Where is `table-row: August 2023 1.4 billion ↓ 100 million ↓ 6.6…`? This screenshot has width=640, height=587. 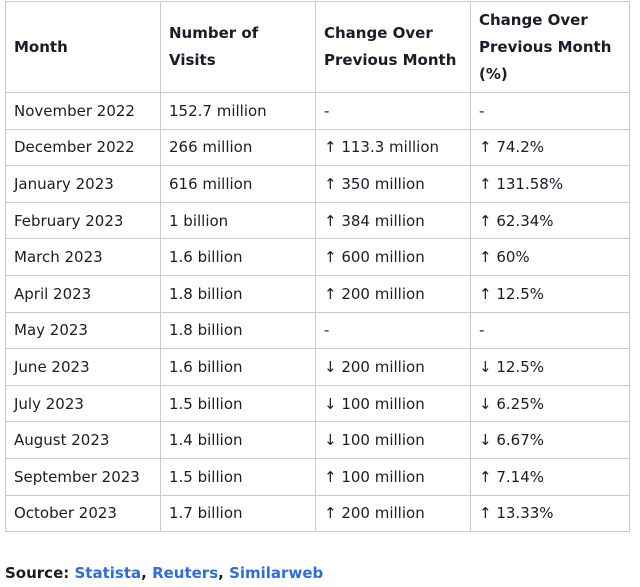 table-row: August 2023 1.4 billion ↓ 100 million ↓ 6.6… is located at coordinates (317, 440).